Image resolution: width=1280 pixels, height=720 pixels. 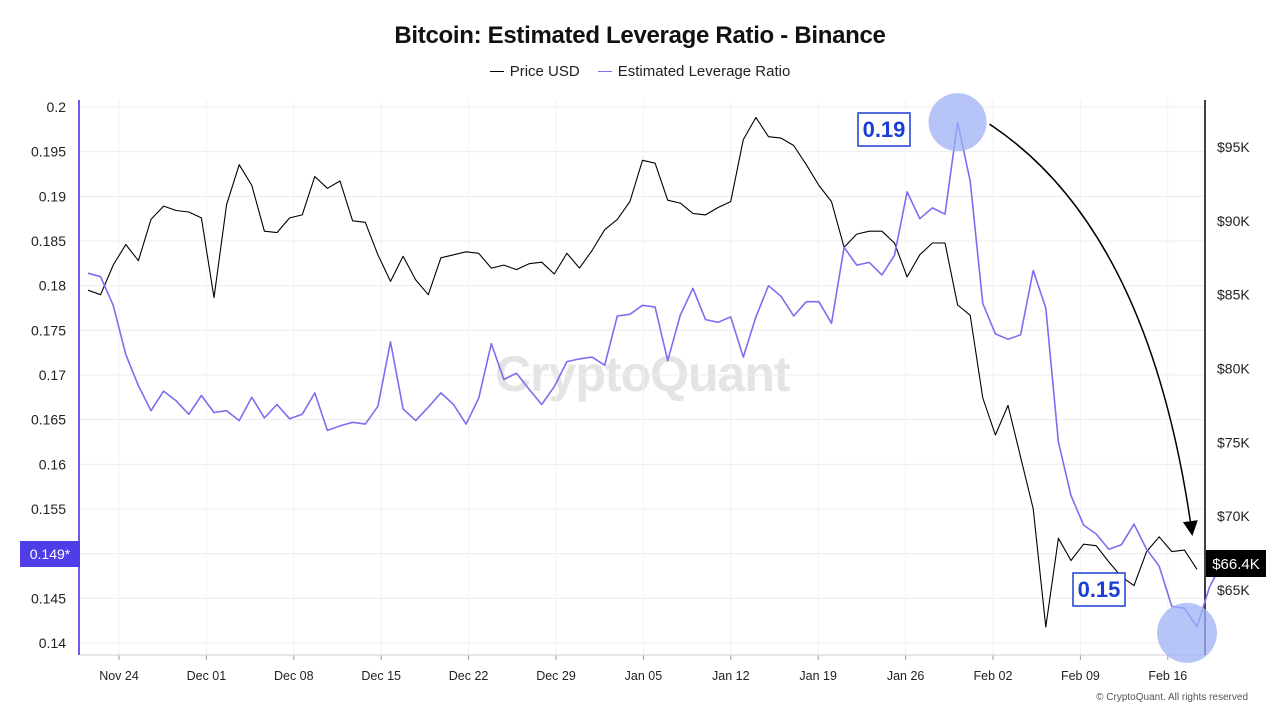 What do you see at coordinates (52, 375) in the screenshot?
I see `y-left-tick-label: 0.17` at bounding box center [52, 375].